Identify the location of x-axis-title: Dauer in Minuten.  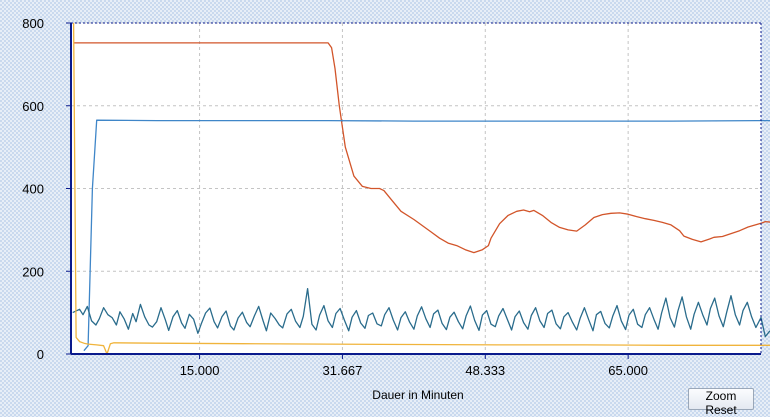
(417, 395).